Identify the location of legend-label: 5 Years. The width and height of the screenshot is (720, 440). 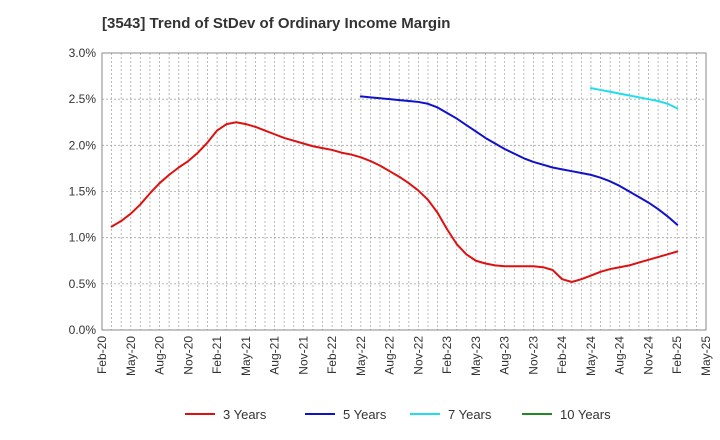
(365, 414).